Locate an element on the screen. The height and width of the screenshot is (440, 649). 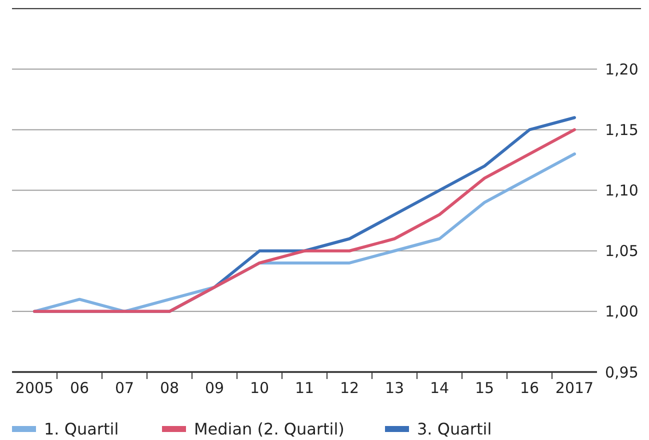
x-tick-label: 2017 is located at coordinates (574, 388).